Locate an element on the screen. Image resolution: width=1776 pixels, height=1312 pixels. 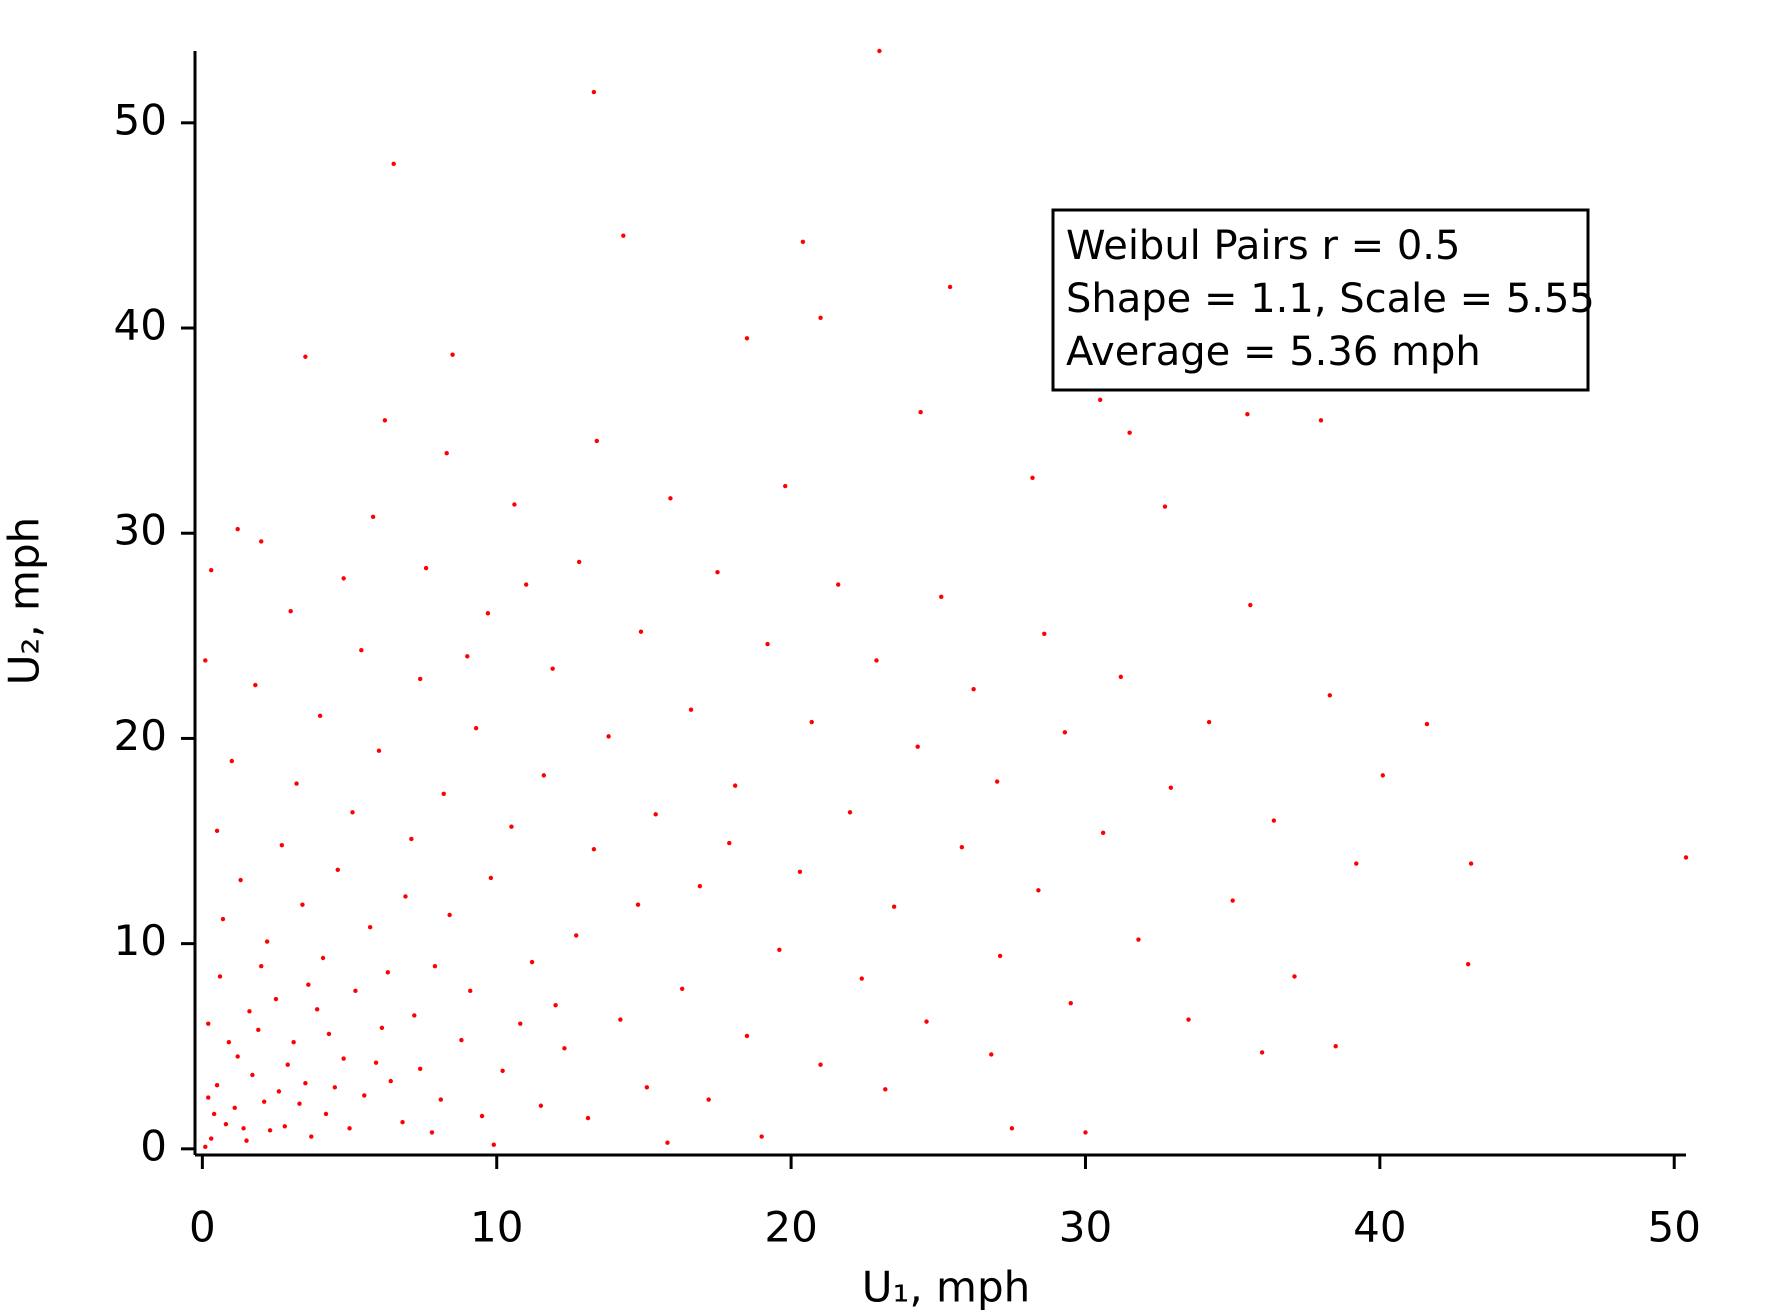
y-tick-label: 0 is located at coordinates (153, 1145).